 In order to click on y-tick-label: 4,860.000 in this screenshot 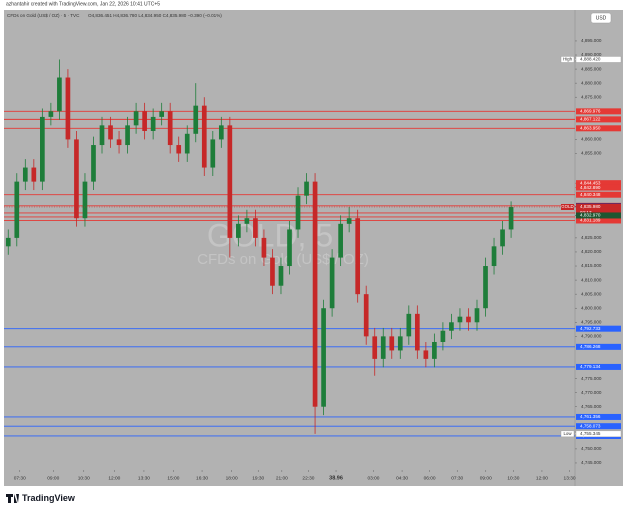, I will do `click(591, 139)`.